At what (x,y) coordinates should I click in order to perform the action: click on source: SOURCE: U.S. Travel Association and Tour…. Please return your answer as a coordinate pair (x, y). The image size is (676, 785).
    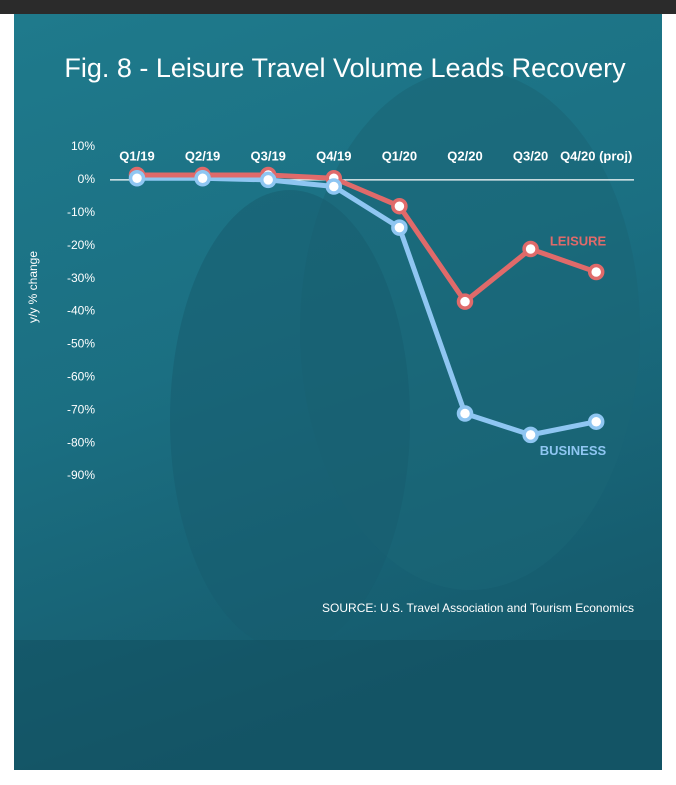
    Looking at the image, I should click on (478, 608).